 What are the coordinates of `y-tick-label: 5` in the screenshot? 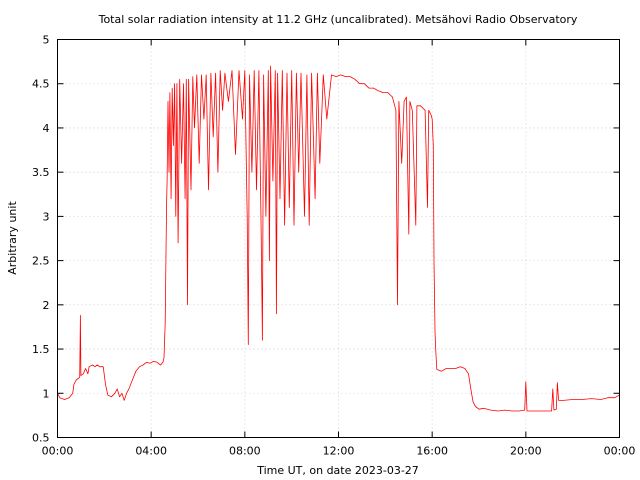 It's located at (46, 40).